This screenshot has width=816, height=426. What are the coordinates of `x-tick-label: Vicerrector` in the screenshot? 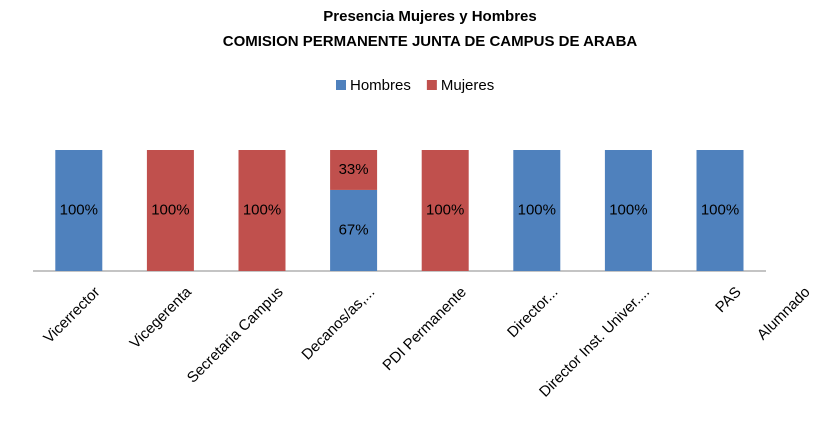 It's located at (71, 315).